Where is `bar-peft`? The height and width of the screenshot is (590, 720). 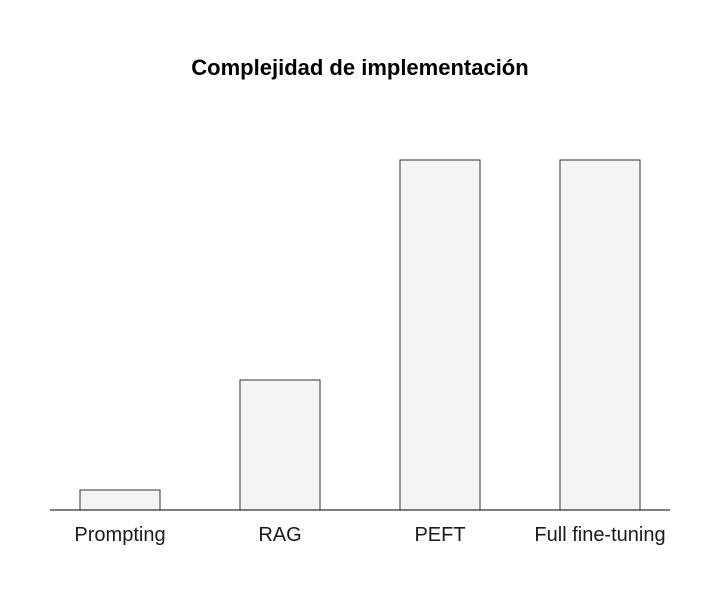 bar-peft is located at coordinates (440, 335).